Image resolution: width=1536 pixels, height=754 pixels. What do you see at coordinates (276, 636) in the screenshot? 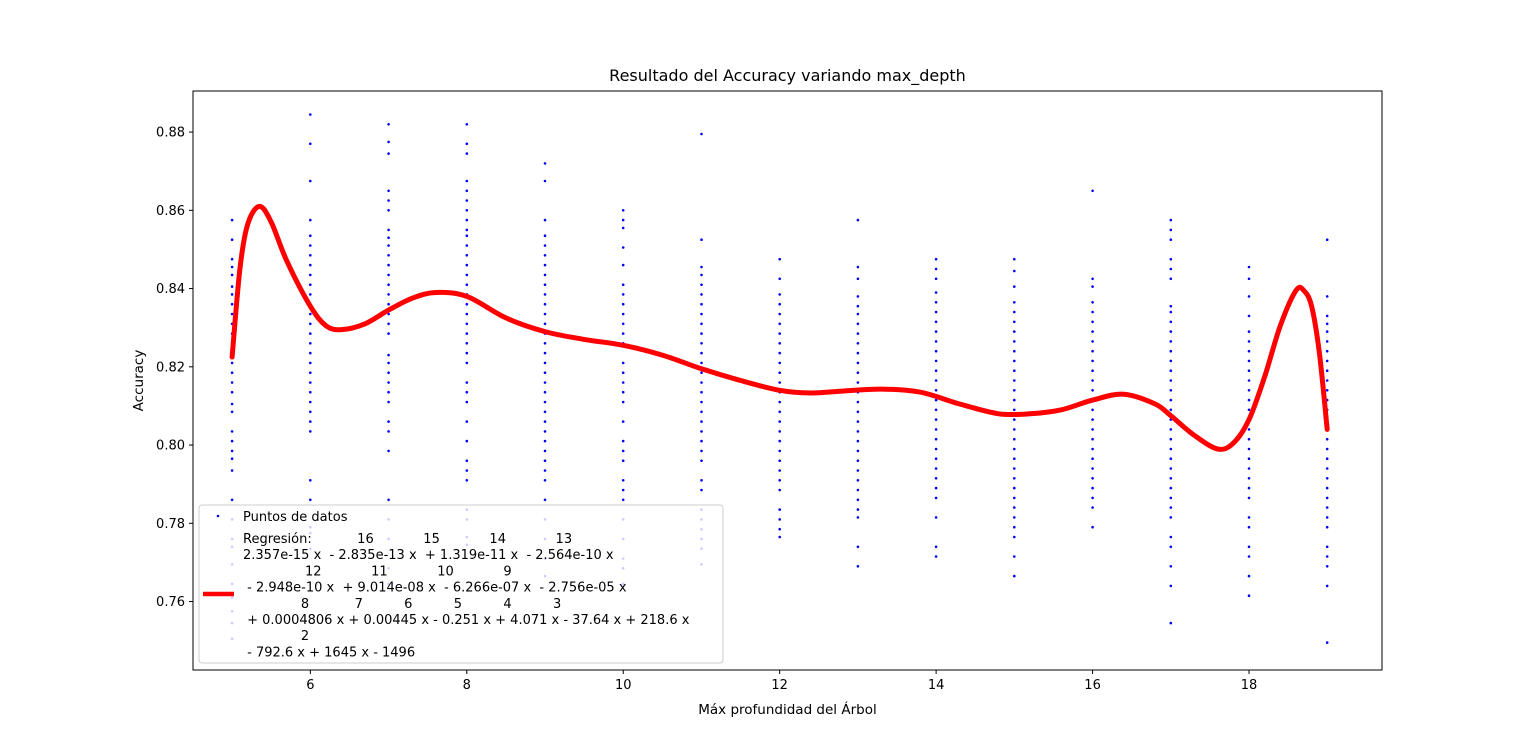
I see `legend-regression-line: 2` at bounding box center [276, 636].